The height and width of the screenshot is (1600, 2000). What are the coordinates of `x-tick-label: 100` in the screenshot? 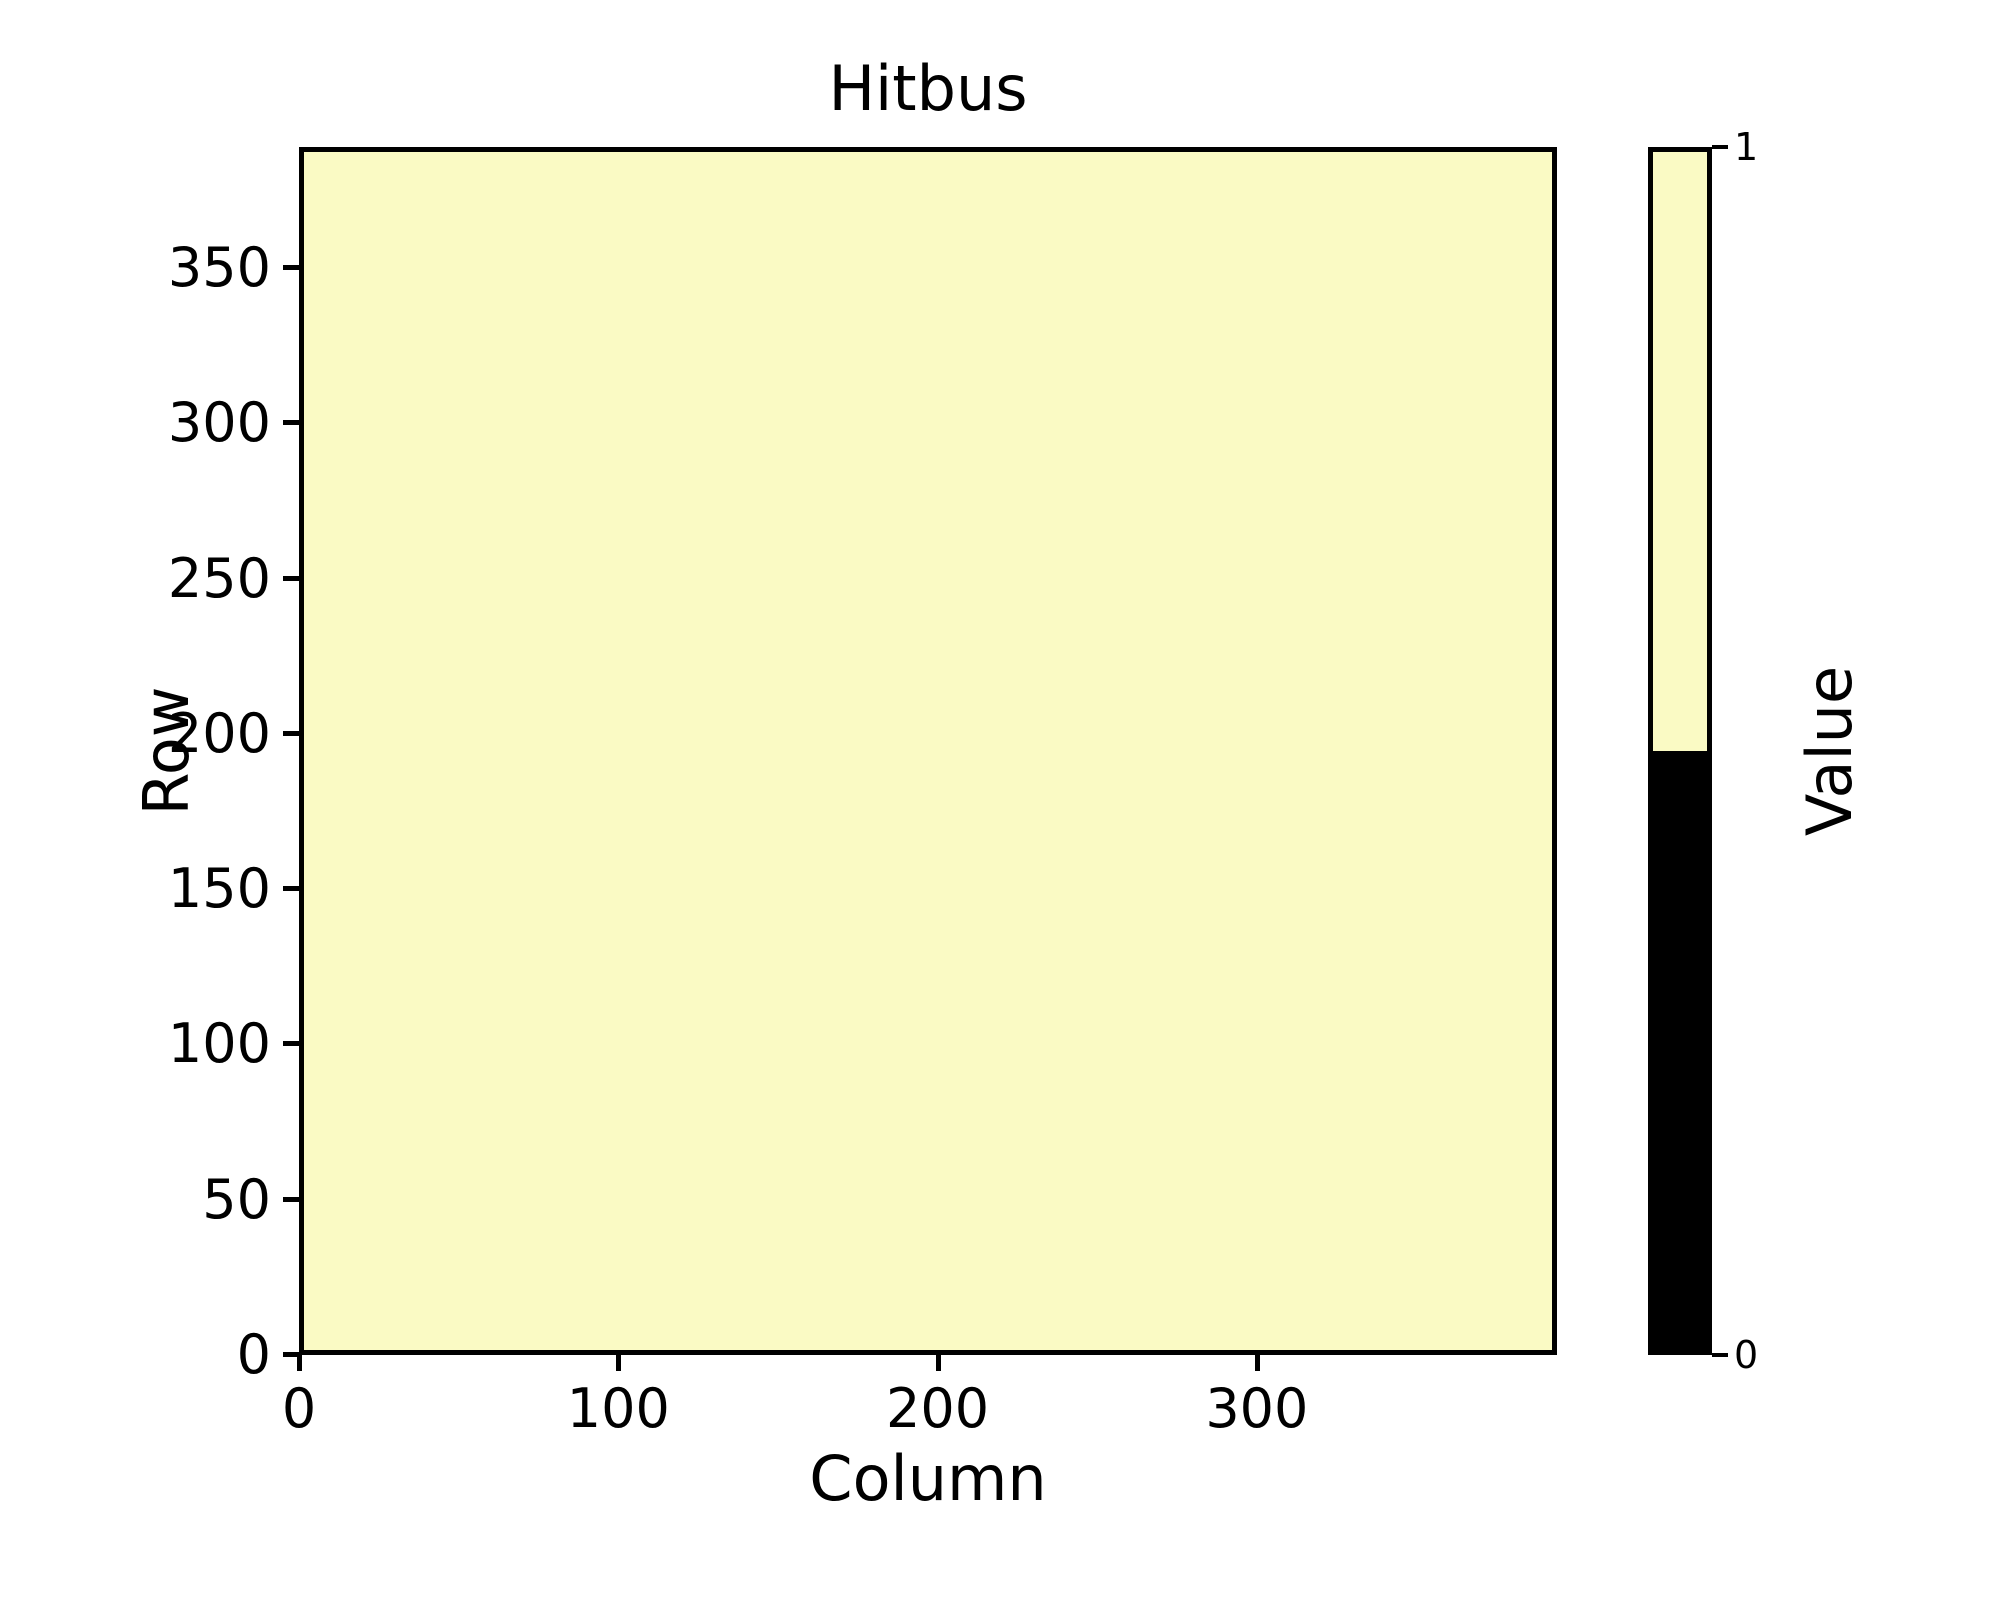 It's located at (618, 1408).